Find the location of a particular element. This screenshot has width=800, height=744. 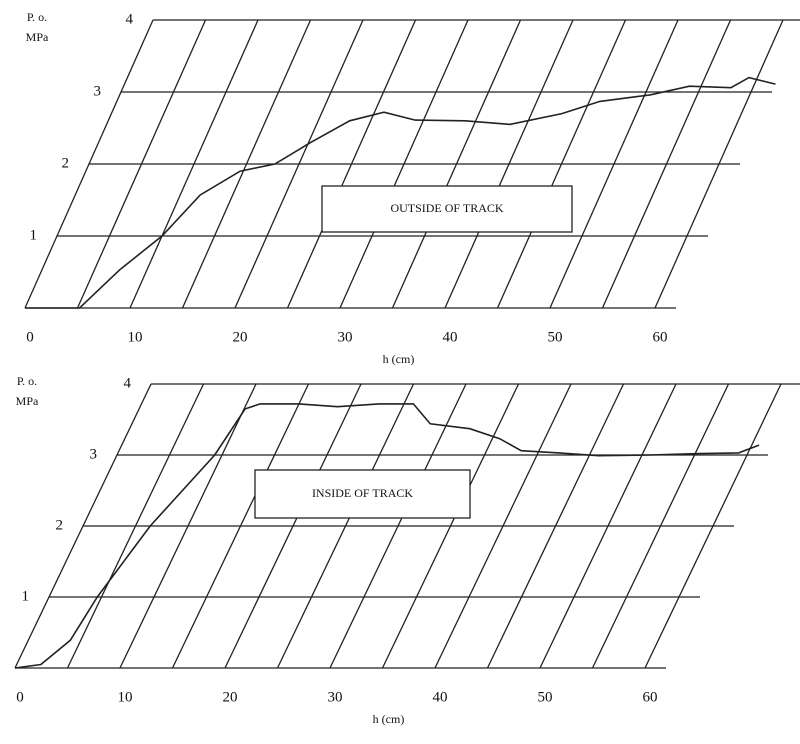

annotation: INSIDE OF TRACK is located at coordinates (362, 493).